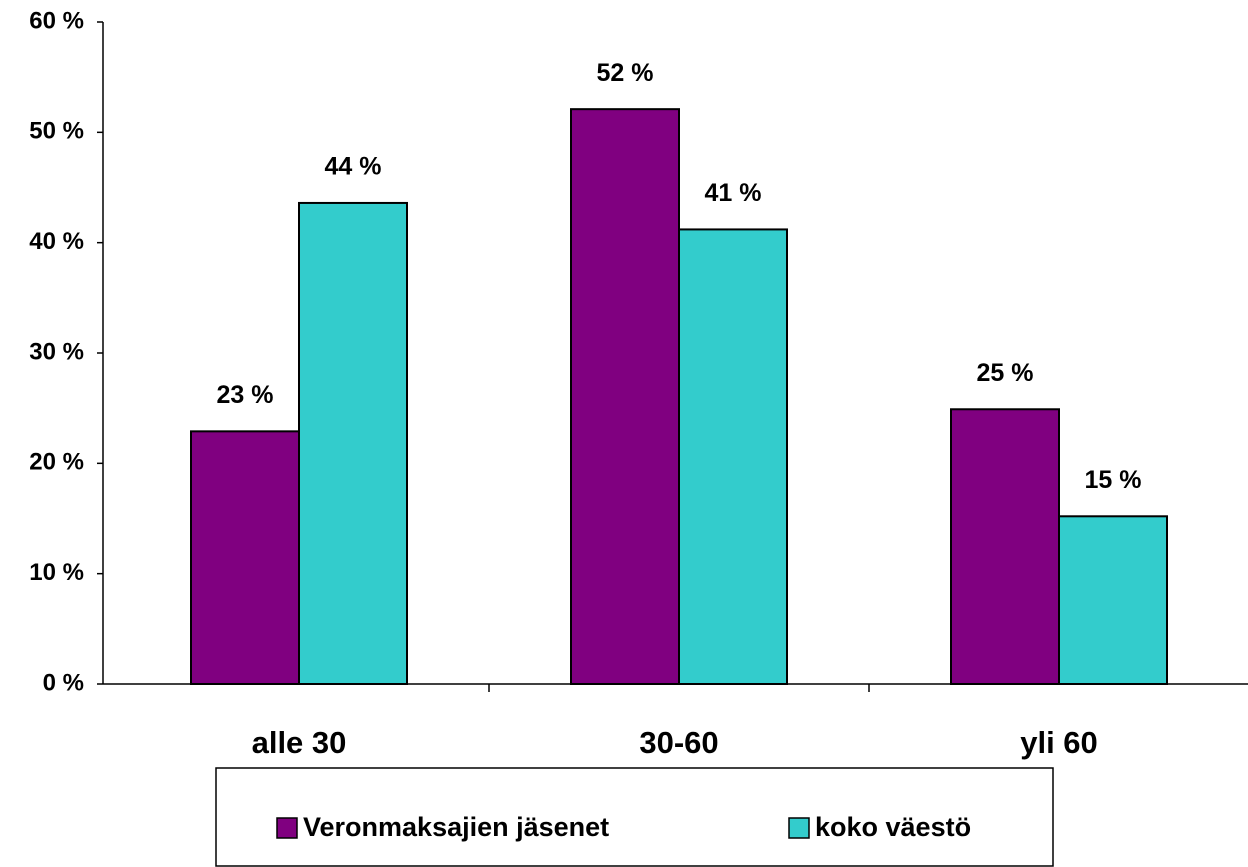 The height and width of the screenshot is (867, 1248). What do you see at coordinates (353, 167) in the screenshot?
I see `value-label: 44 %` at bounding box center [353, 167].